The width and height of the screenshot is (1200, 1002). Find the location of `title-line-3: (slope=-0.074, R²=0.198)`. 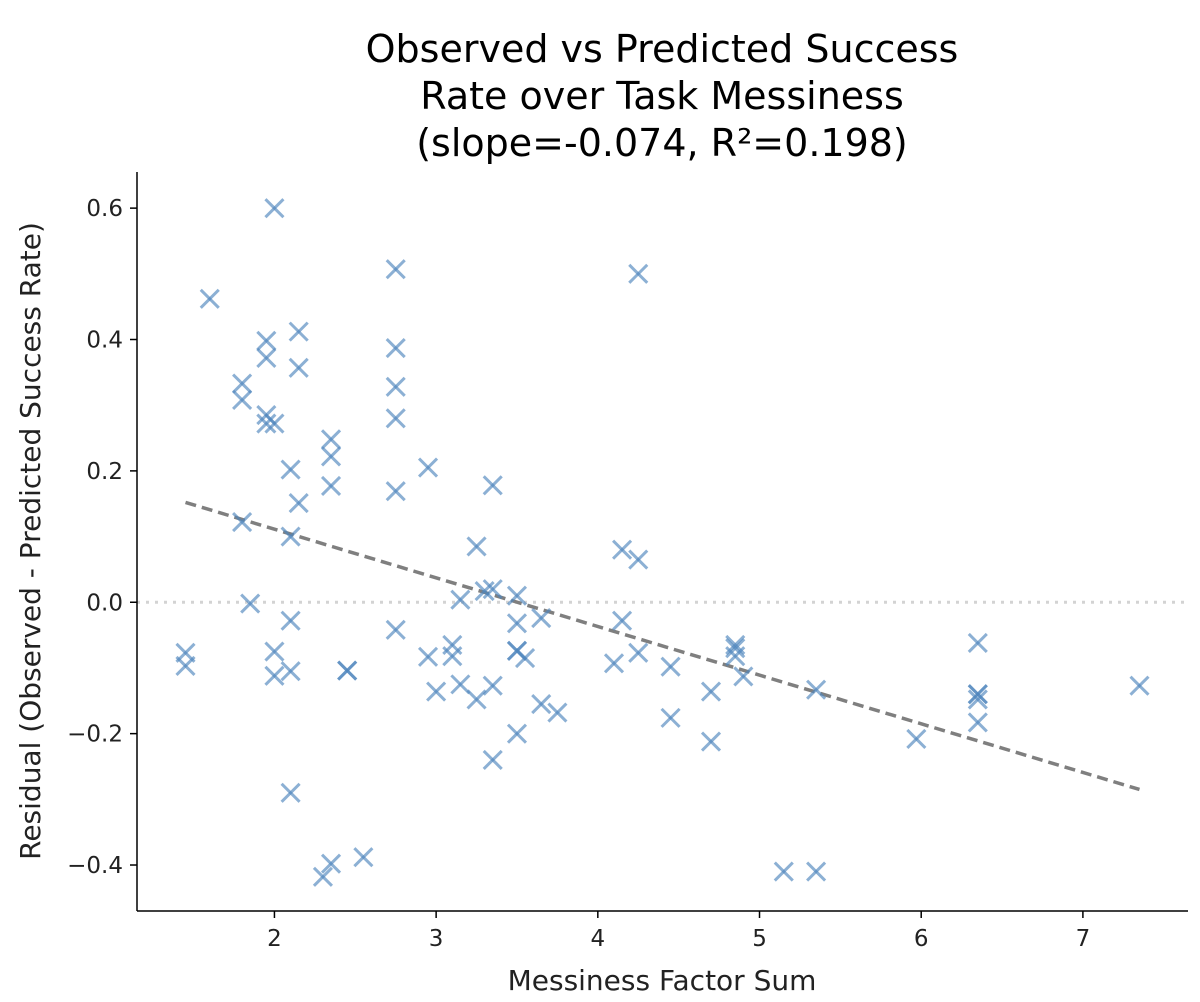

title-line-3: (slope=-0.074, R²=0.198) is located at coordinates (662, 143).